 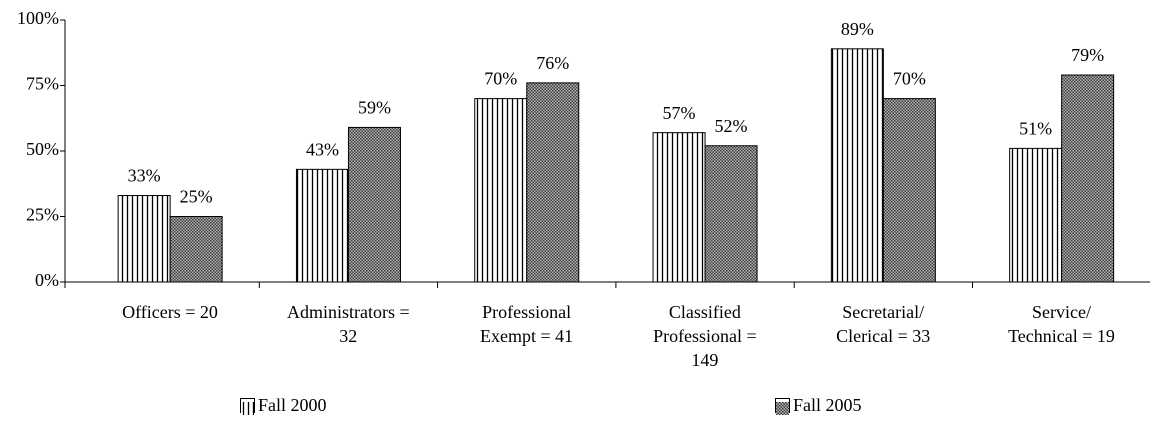 What do you see at coordinates (1035, 129) in the screenshot?
I see `data-label: 51%` at bounding box center [1035, 129].